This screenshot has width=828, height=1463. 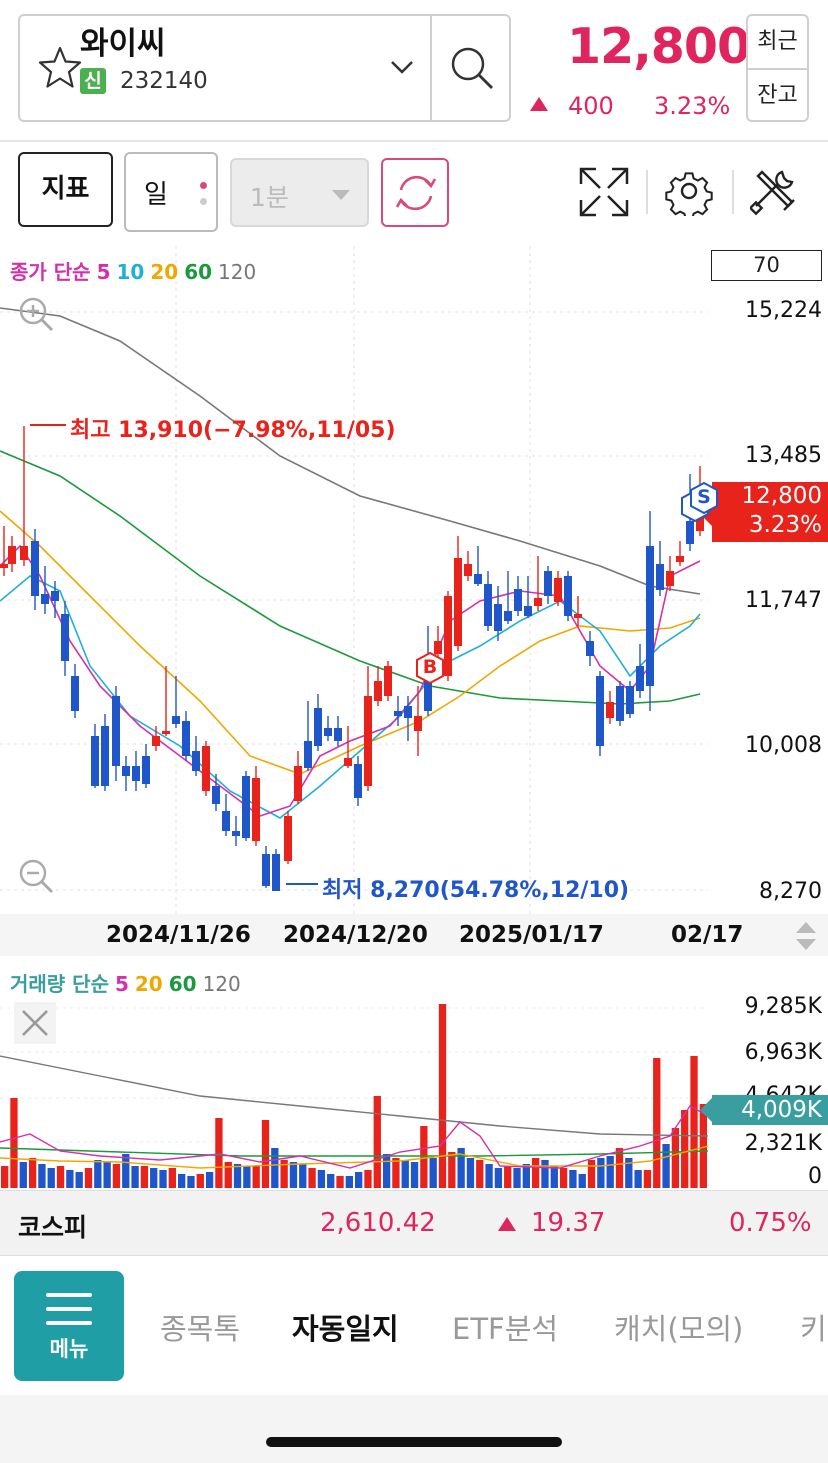 What do you see at coordinates (783, 1143) in the screenshot?
I see `volume-axis-label: 2,321K` at bounding box center [783, 1143].